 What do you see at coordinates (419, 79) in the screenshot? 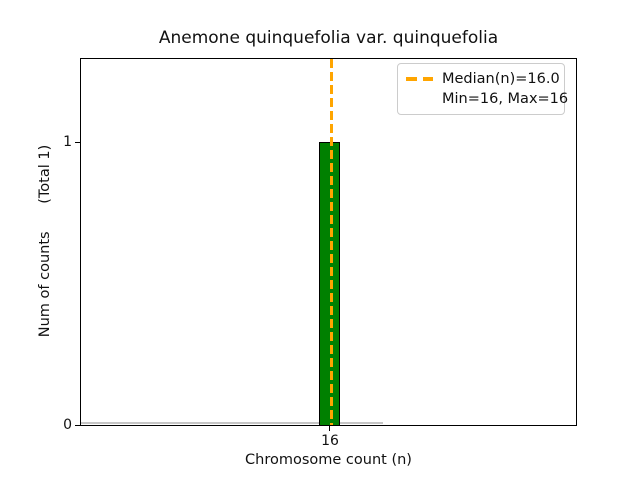
I see `median-dashed-line-icon` at bounding box center [419, 79].